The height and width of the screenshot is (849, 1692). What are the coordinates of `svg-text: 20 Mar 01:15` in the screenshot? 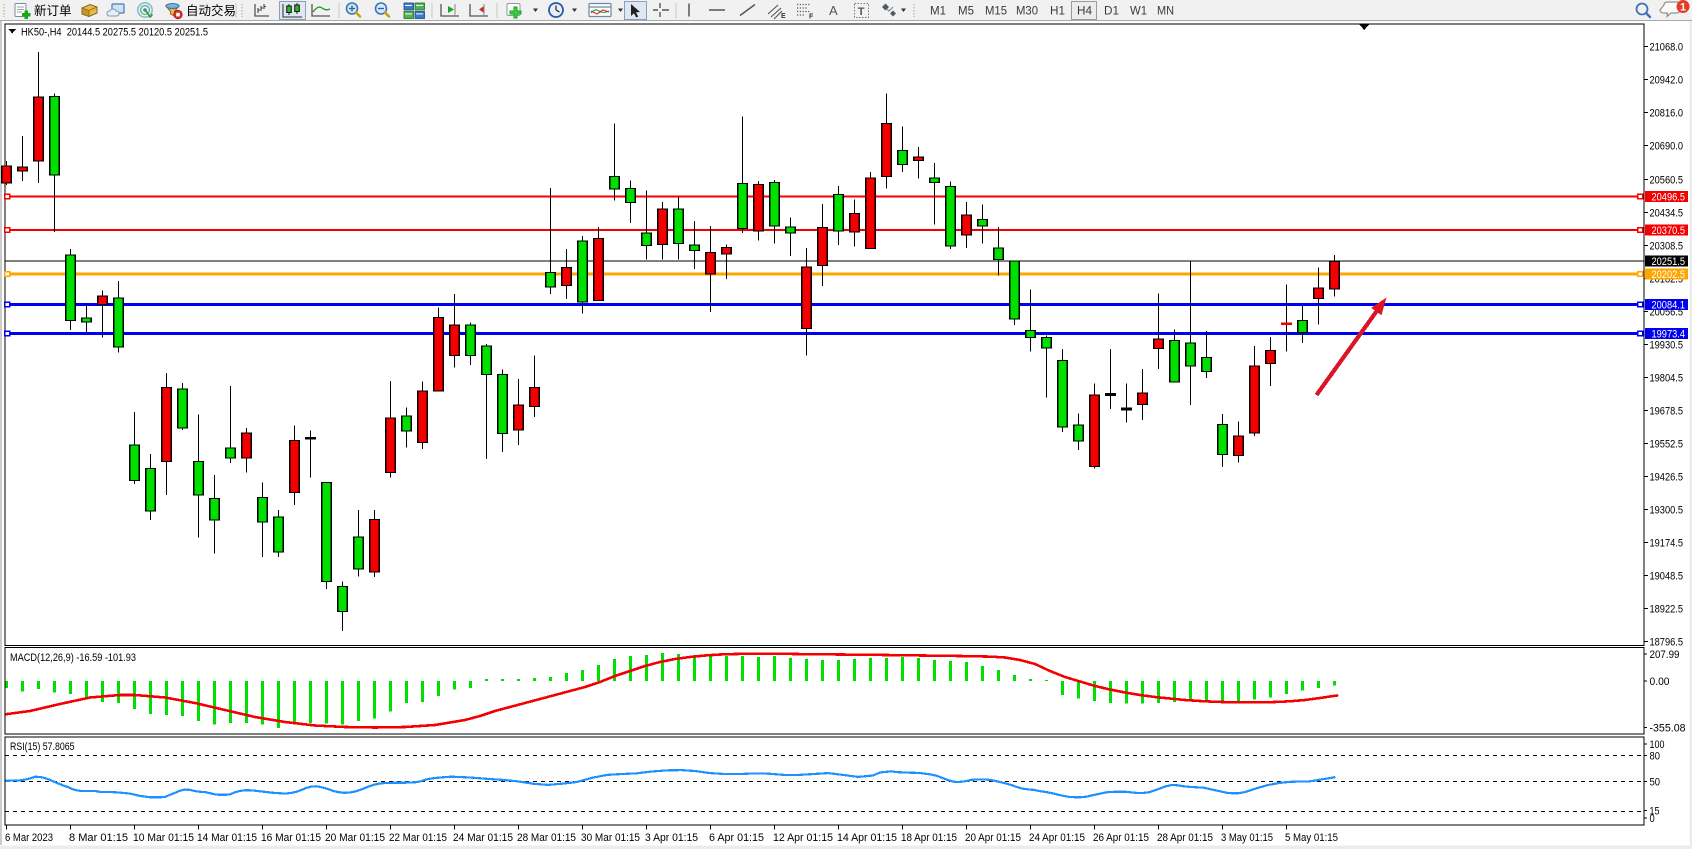 It's located at (355, 838).